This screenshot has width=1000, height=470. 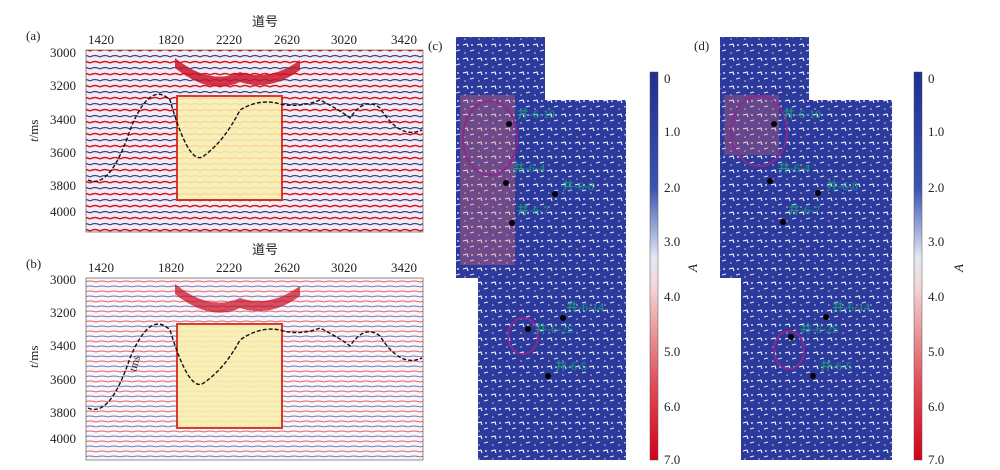 I want to click on y-tick: 3000, so click(x=63, y=52).